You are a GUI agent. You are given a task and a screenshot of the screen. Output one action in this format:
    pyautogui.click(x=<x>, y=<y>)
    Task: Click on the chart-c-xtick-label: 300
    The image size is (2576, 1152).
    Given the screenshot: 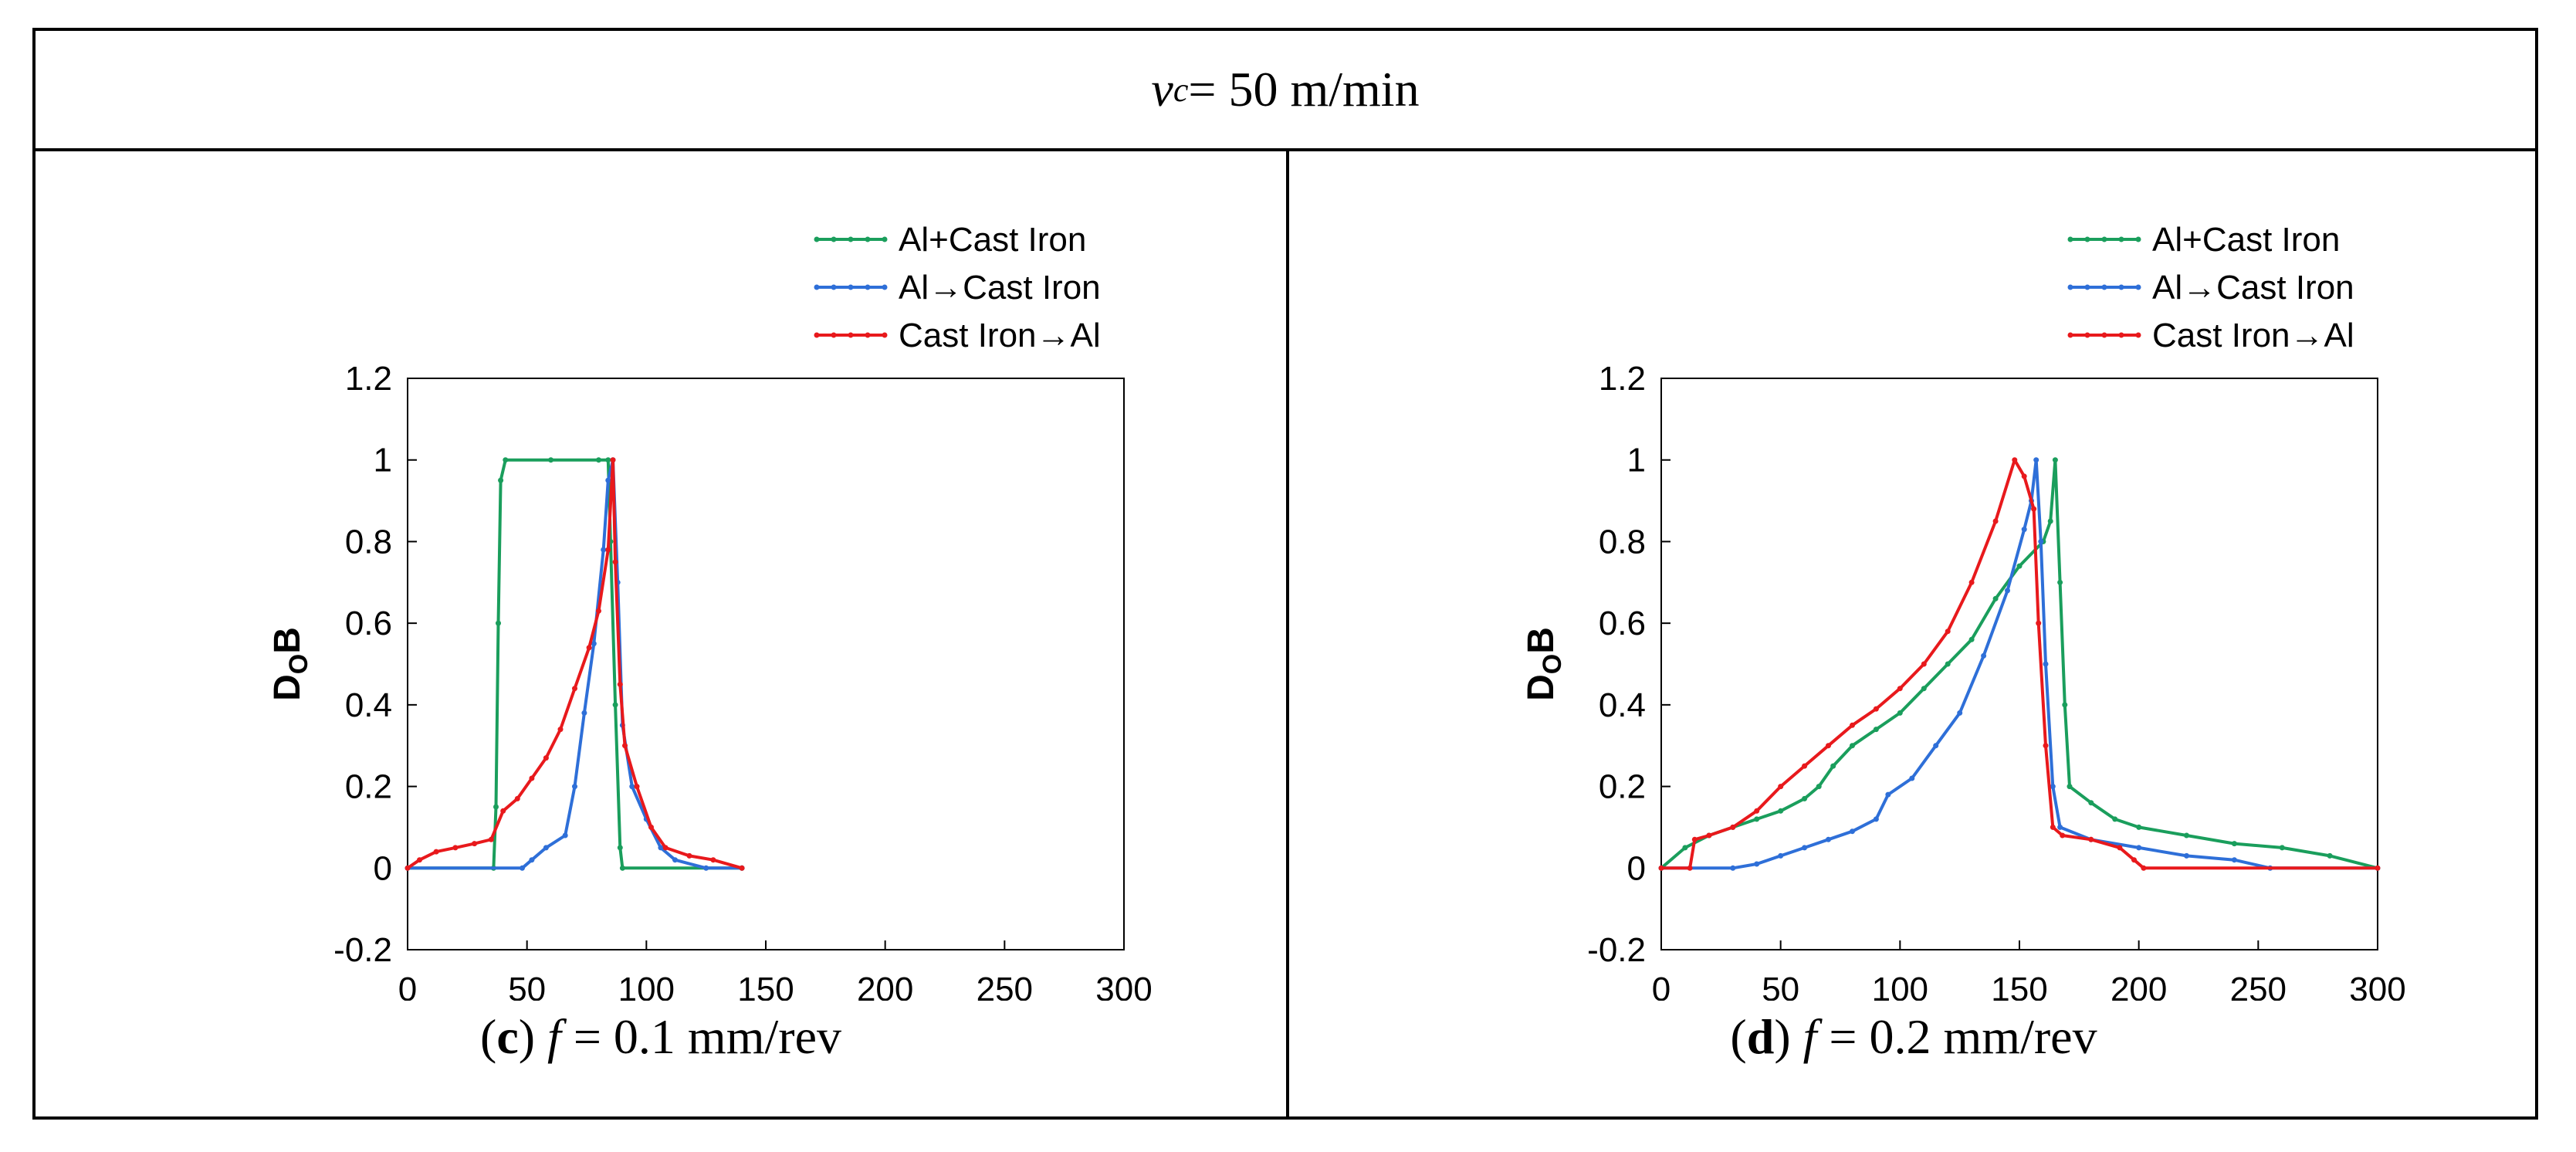 What is the action you would take?
    pyautogui.click(x=1123, y=986)
    